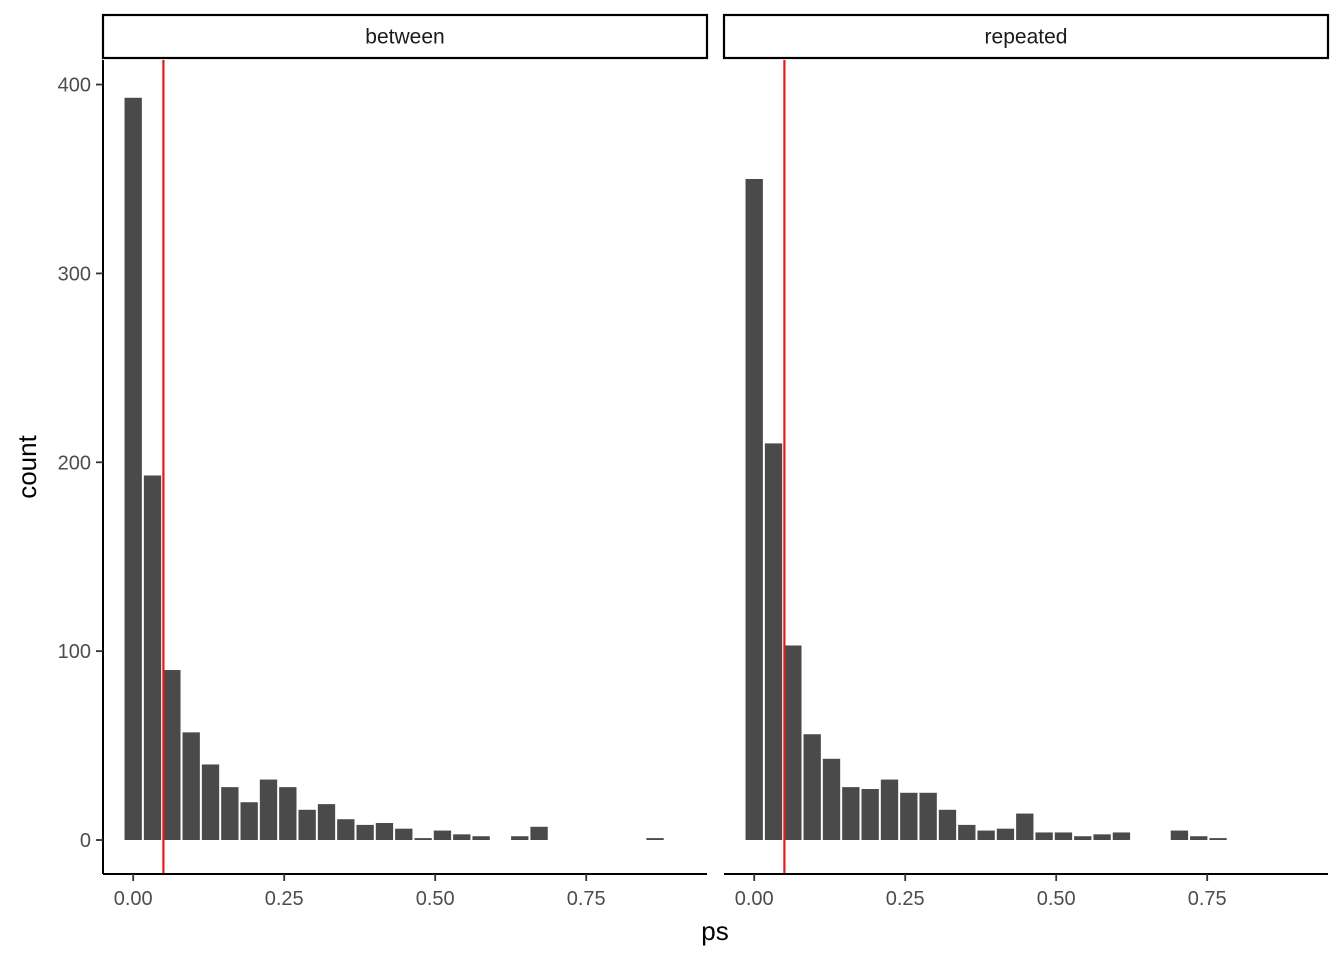  Describe the element at coordinates (74, 86) in the screenshot. I see `y-tick-label: 400` at that location.